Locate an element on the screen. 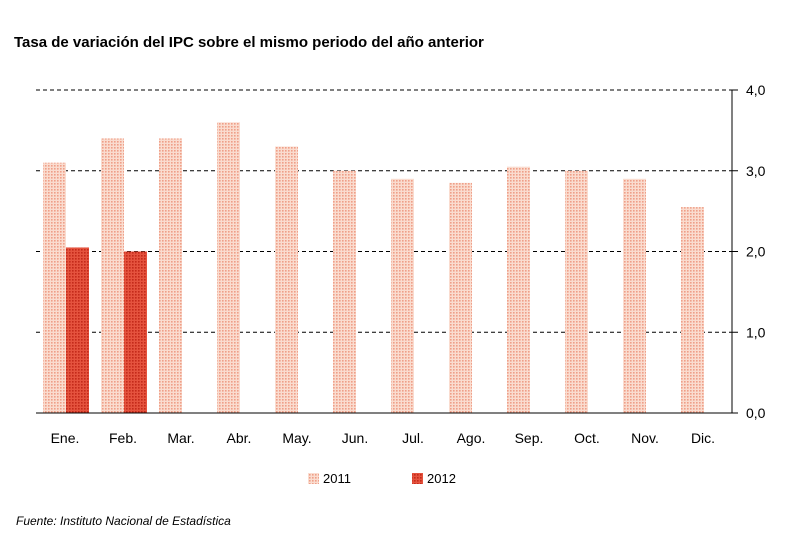 Image resolution: width=810 pixels, height=537 pixels. y-tick-label: 3,0 is located at coordinates (756, 171).